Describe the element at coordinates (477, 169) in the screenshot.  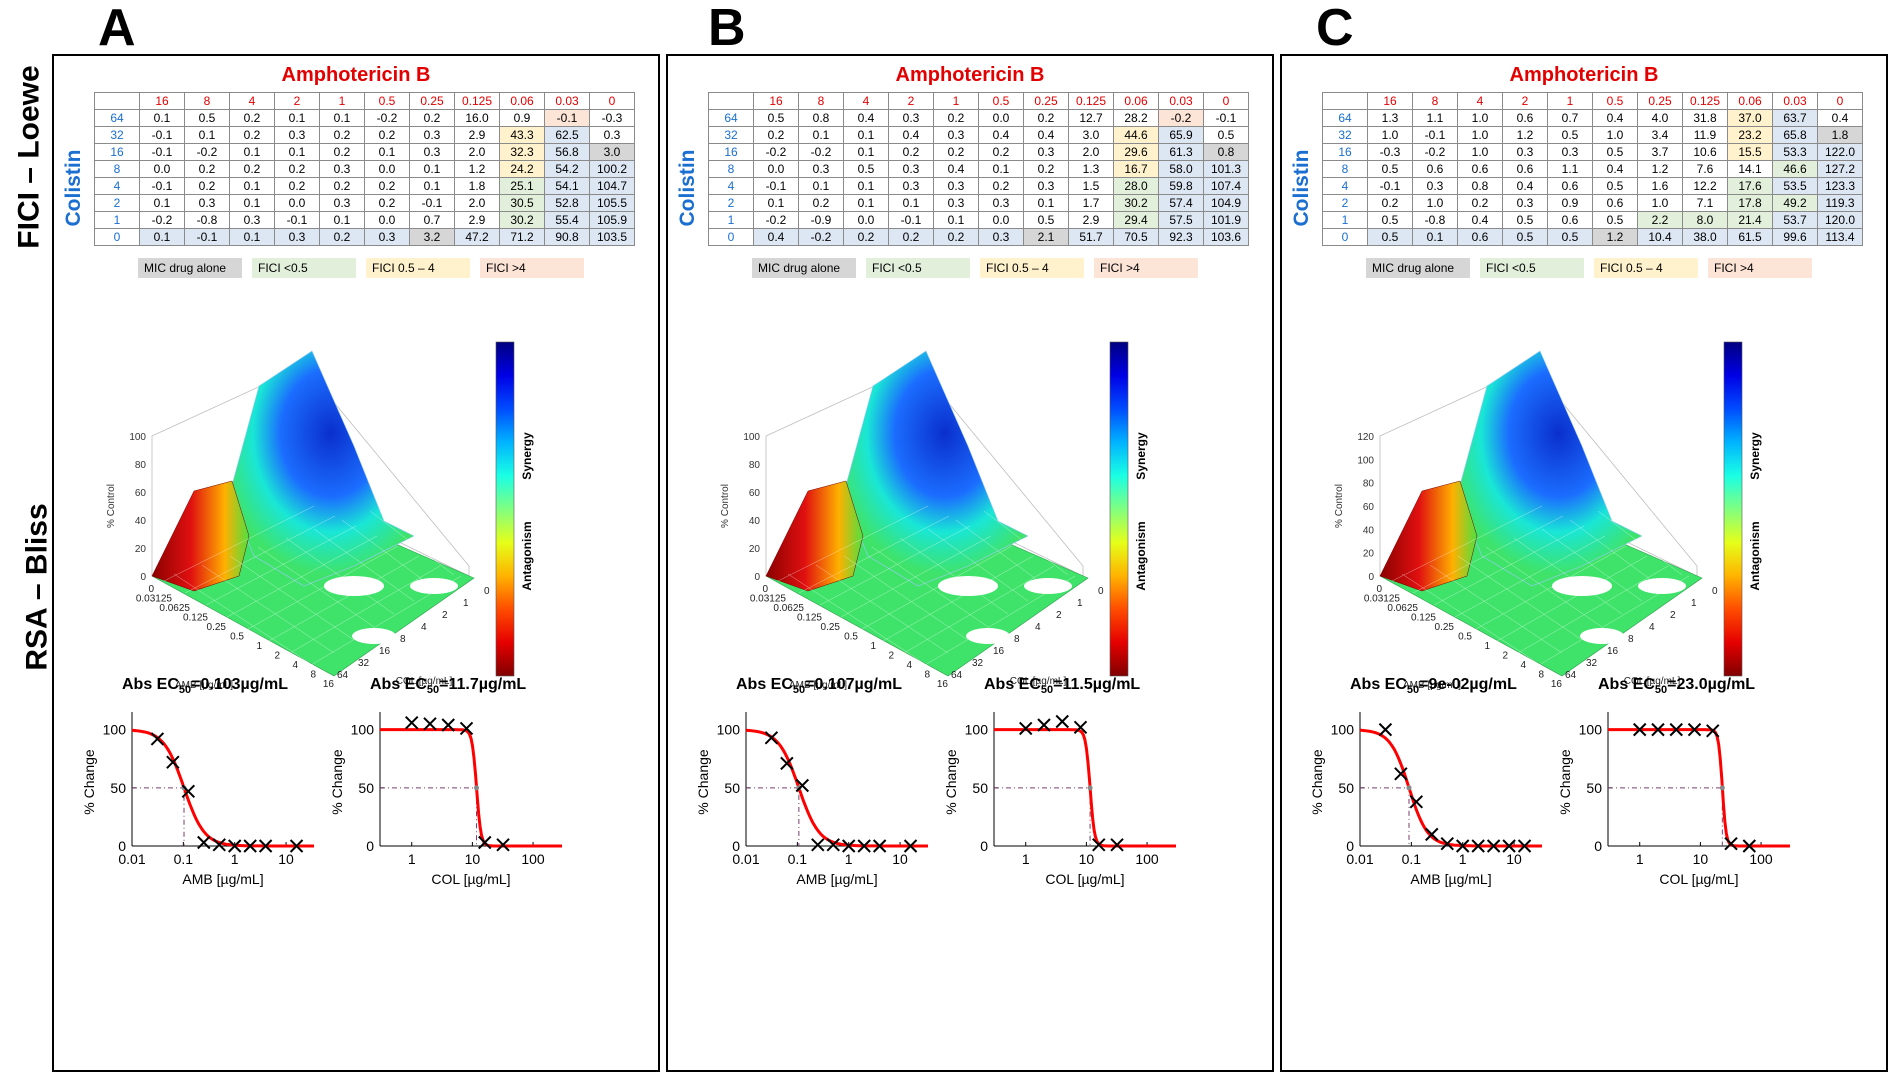
I see `table-cell: 1.2` at that location.